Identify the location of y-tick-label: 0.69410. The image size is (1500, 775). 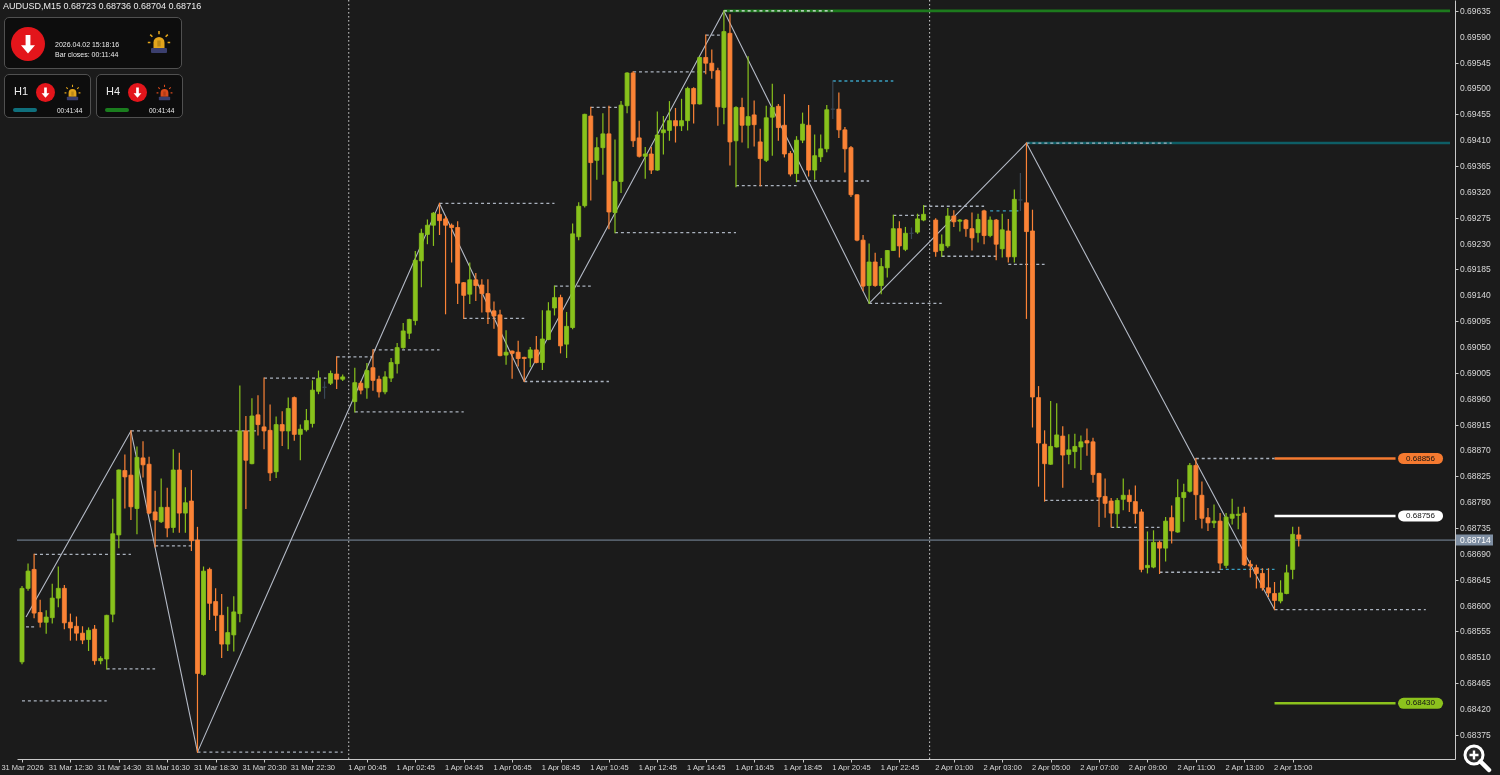
(1475, 140).